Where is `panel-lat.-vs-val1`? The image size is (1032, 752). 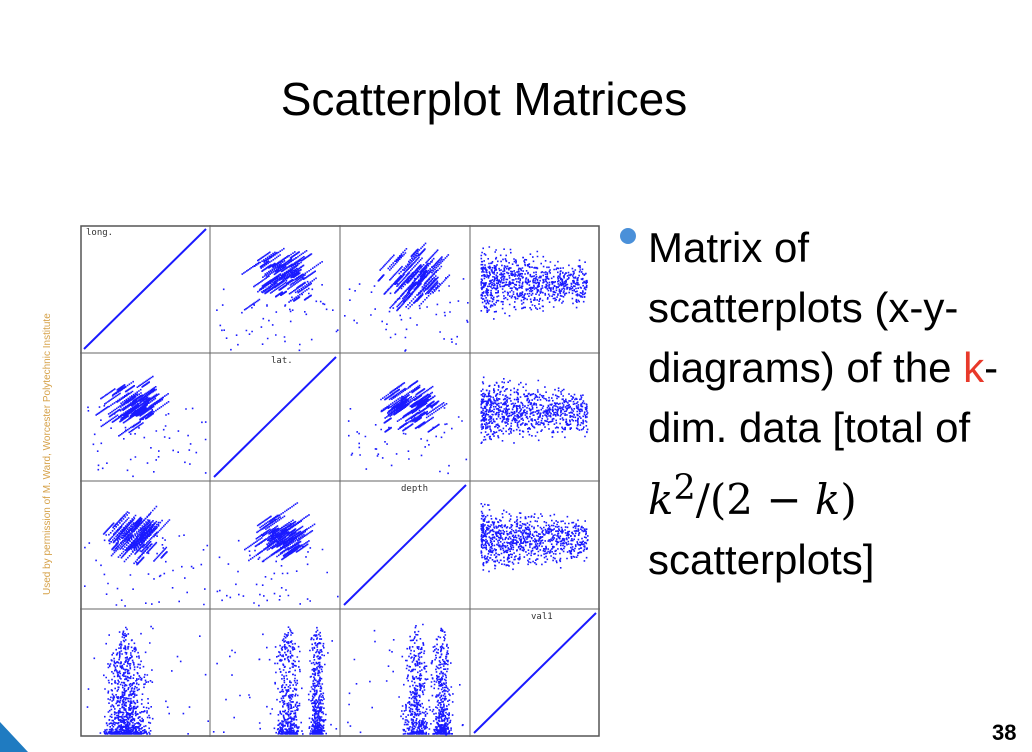 panel-lat.-vs-val1 is located at coordinates (534, 410).